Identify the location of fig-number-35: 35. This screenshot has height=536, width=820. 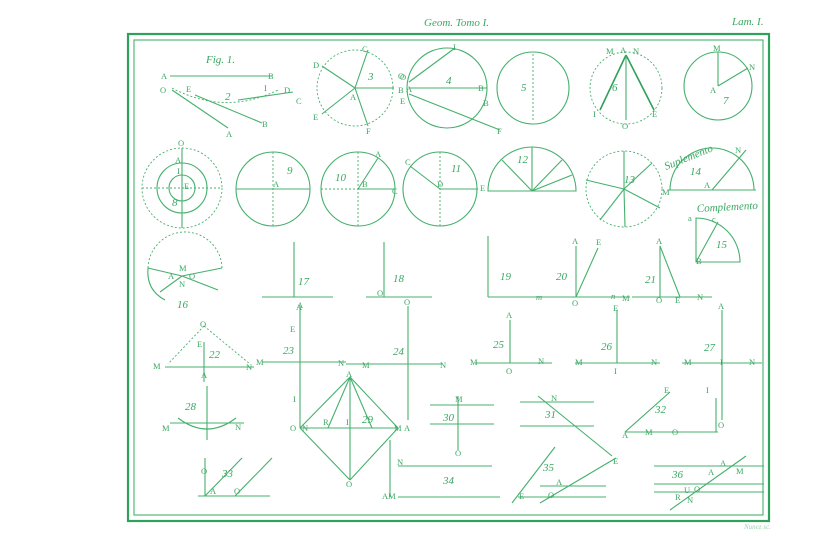
(548, 468).